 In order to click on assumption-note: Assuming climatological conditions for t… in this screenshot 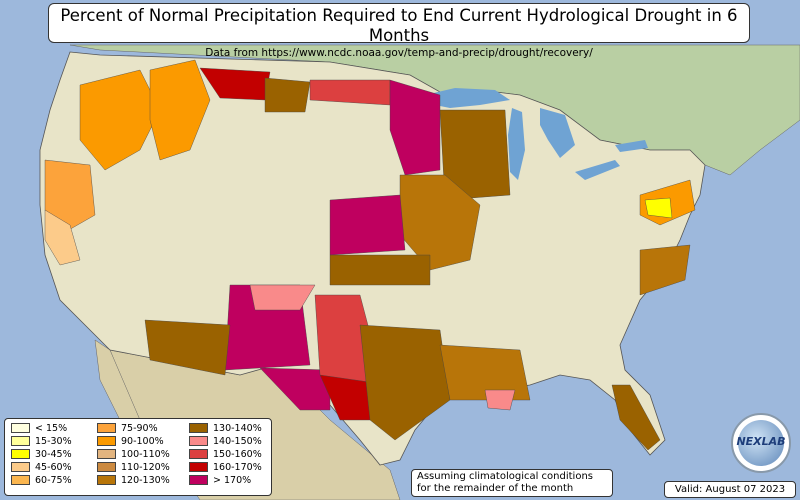, I will do `click(512, 483)`.